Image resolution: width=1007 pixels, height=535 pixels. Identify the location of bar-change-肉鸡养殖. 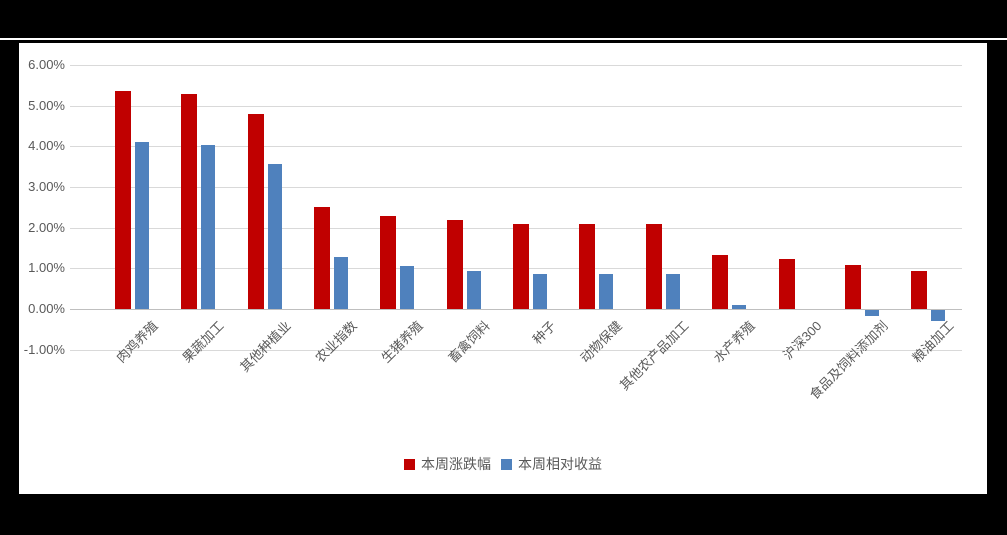
(123, 200).